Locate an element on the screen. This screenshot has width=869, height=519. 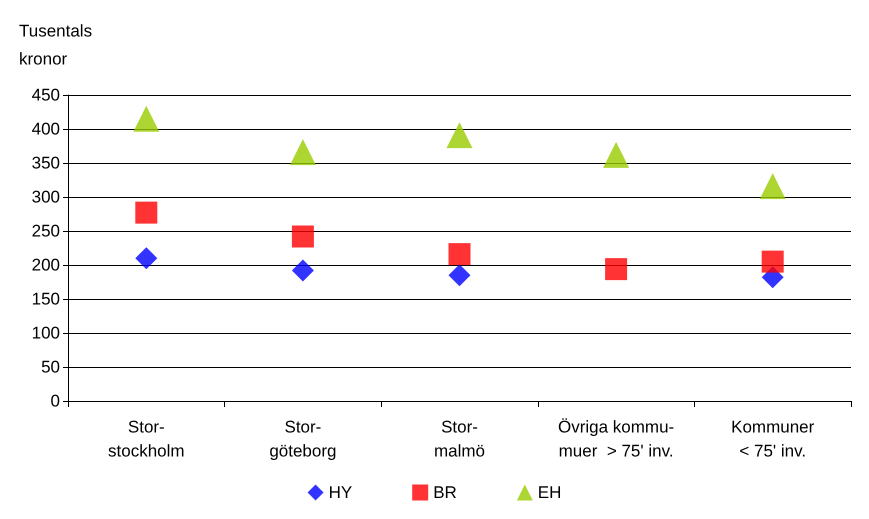
y-tick-label: 50 is located at coordinates (50, 367).